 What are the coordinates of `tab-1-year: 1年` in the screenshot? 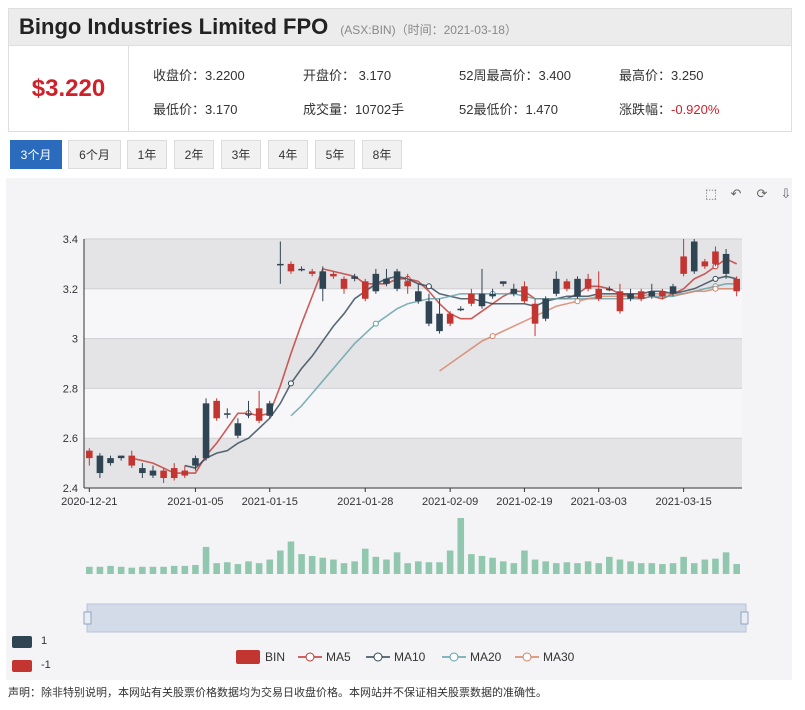 It's located at (147, 154).